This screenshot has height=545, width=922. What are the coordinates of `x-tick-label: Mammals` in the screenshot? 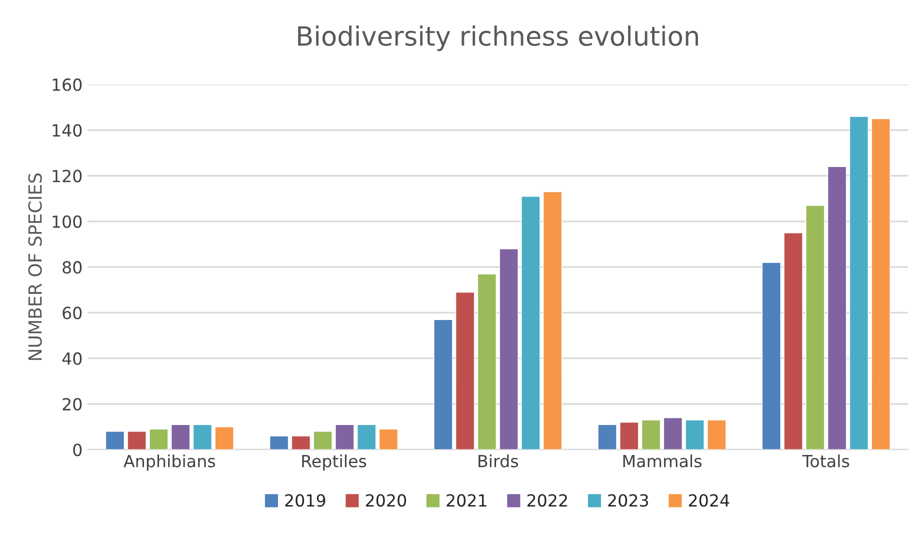 It's located at (662, 461).